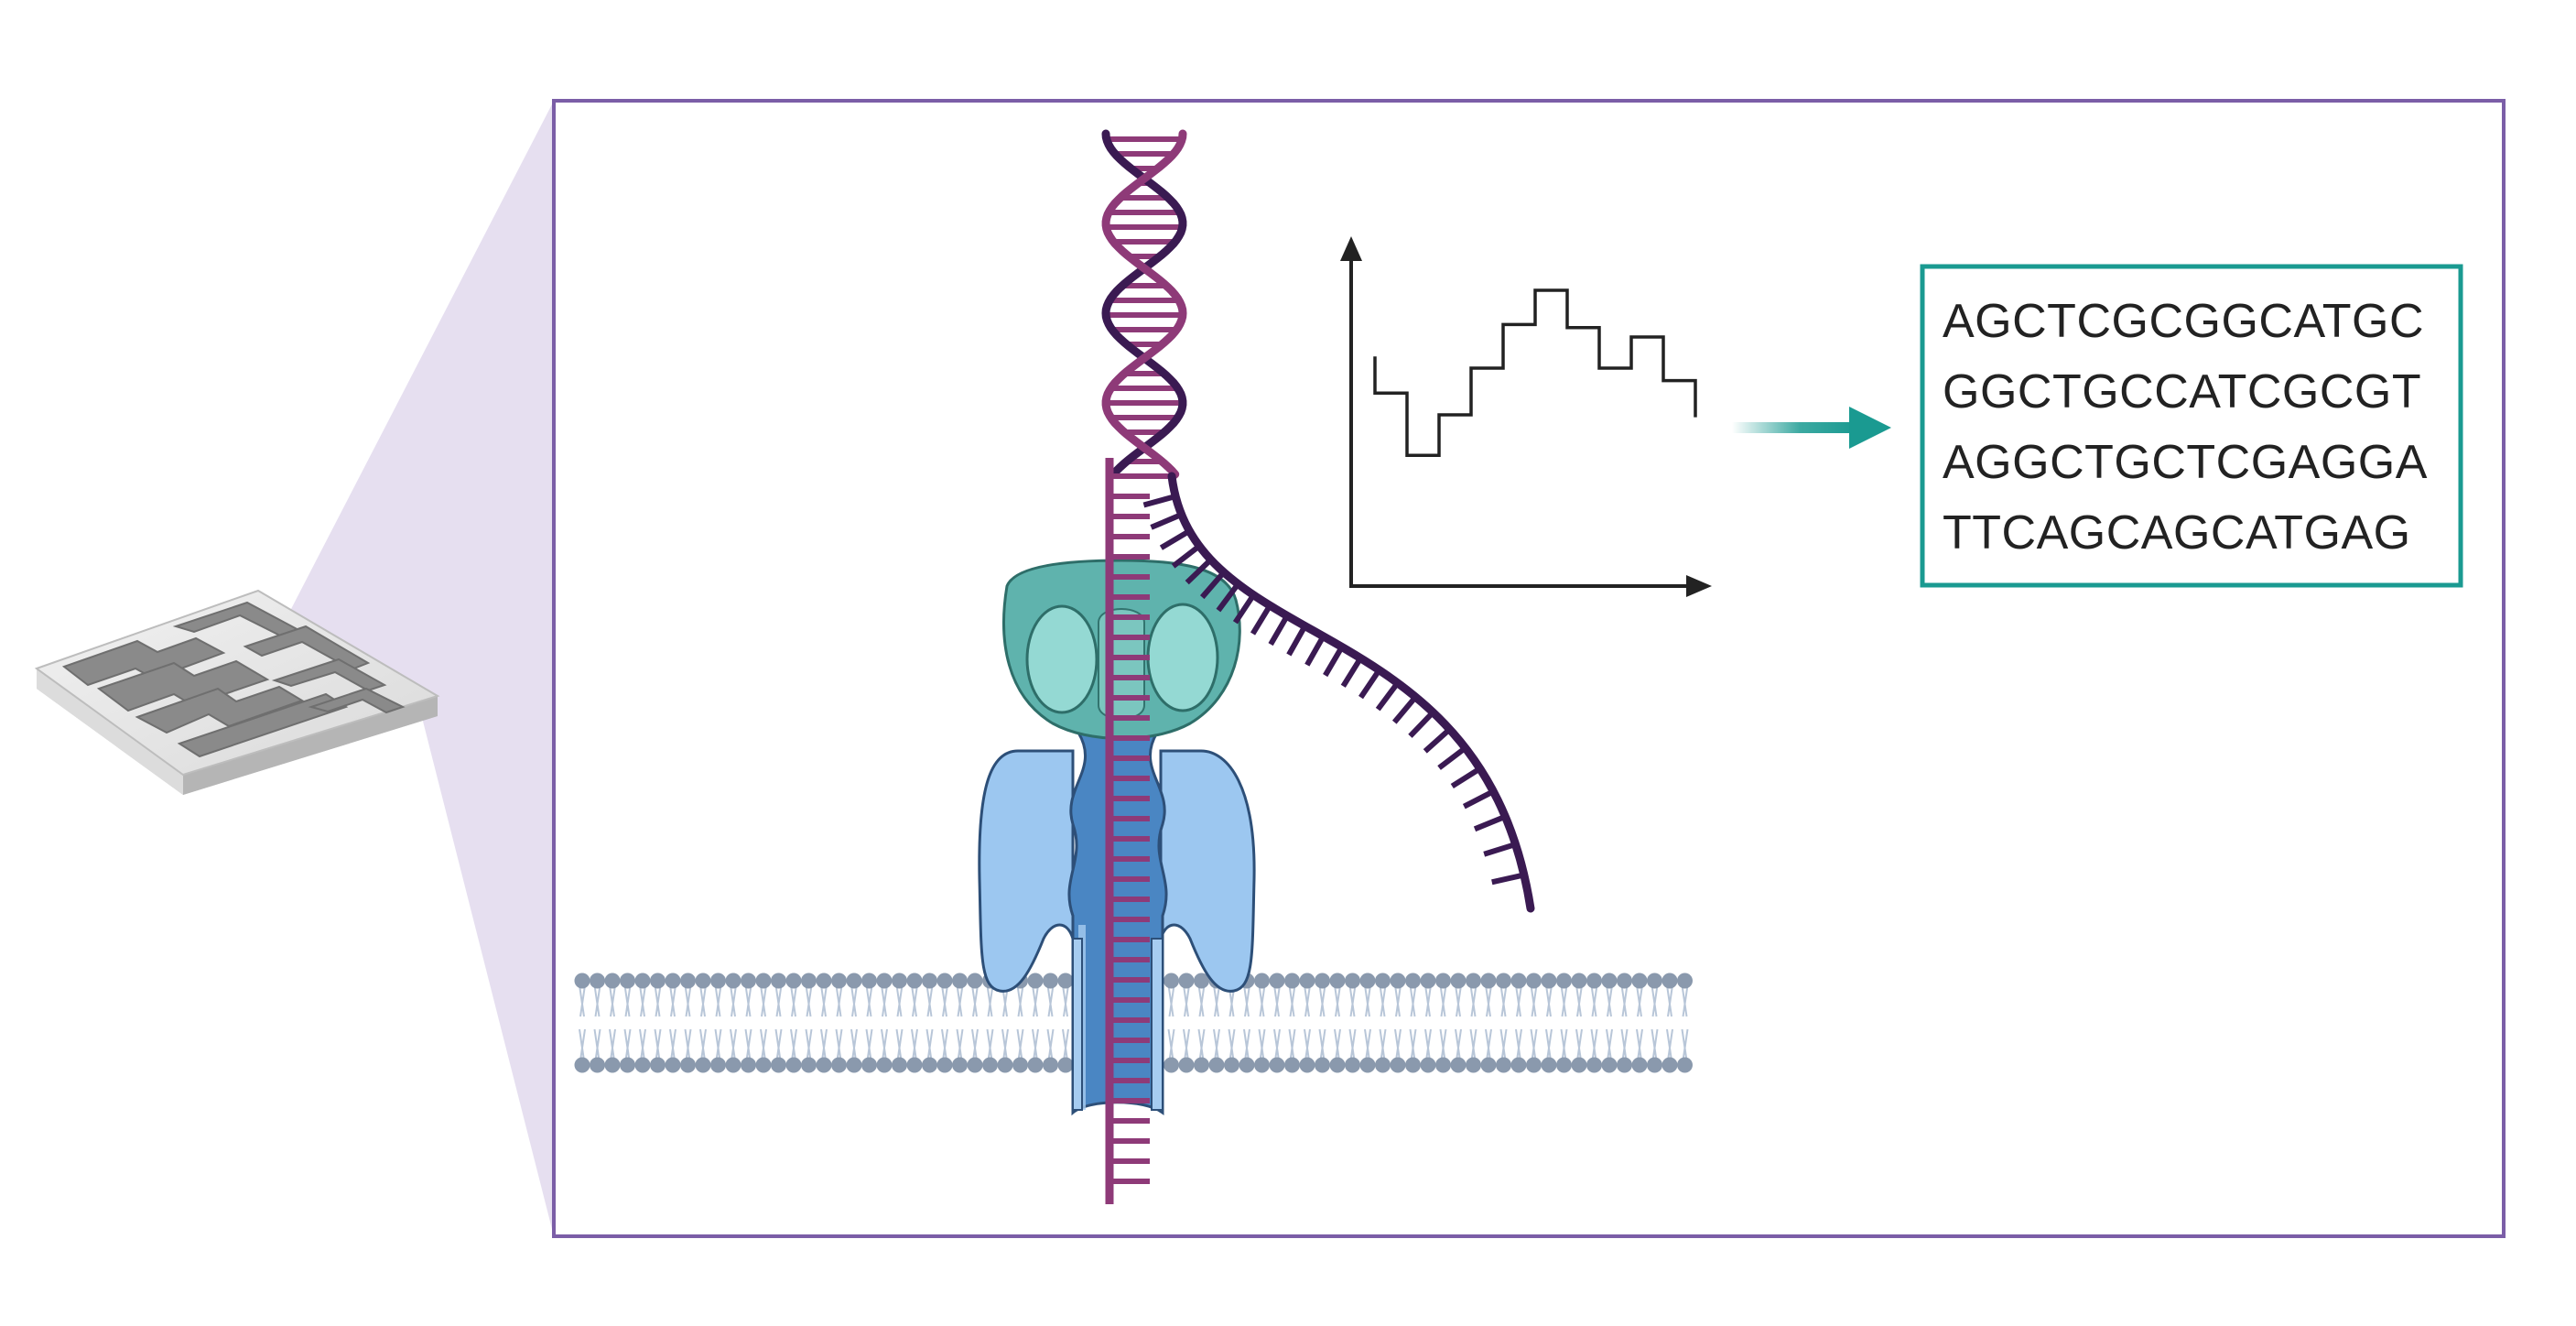  I want to click on flow-cell-chip-icon, so click(237, 692).